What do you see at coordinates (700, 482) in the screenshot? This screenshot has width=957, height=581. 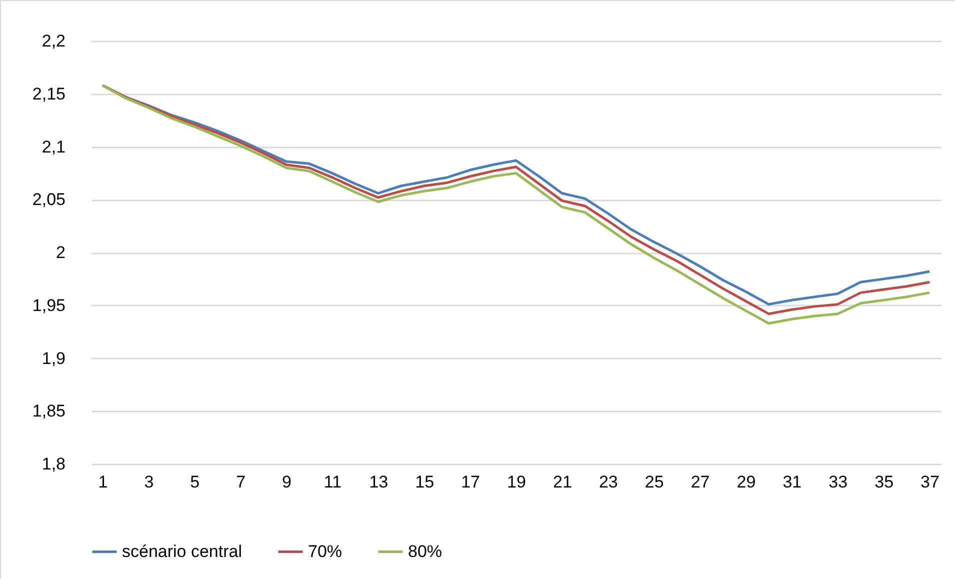 I see `x-tick-label: 27` at bounding box center [700, 482].